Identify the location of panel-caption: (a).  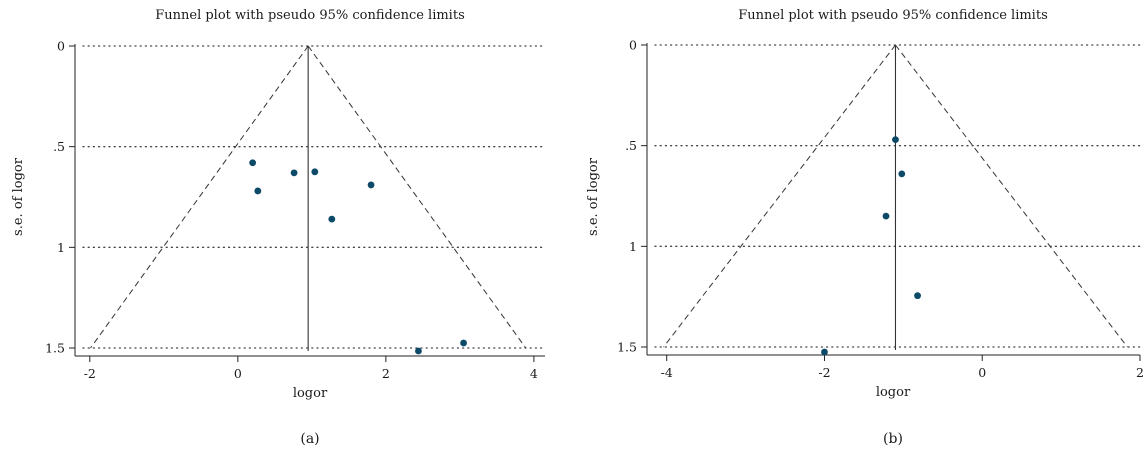
(309, 439).